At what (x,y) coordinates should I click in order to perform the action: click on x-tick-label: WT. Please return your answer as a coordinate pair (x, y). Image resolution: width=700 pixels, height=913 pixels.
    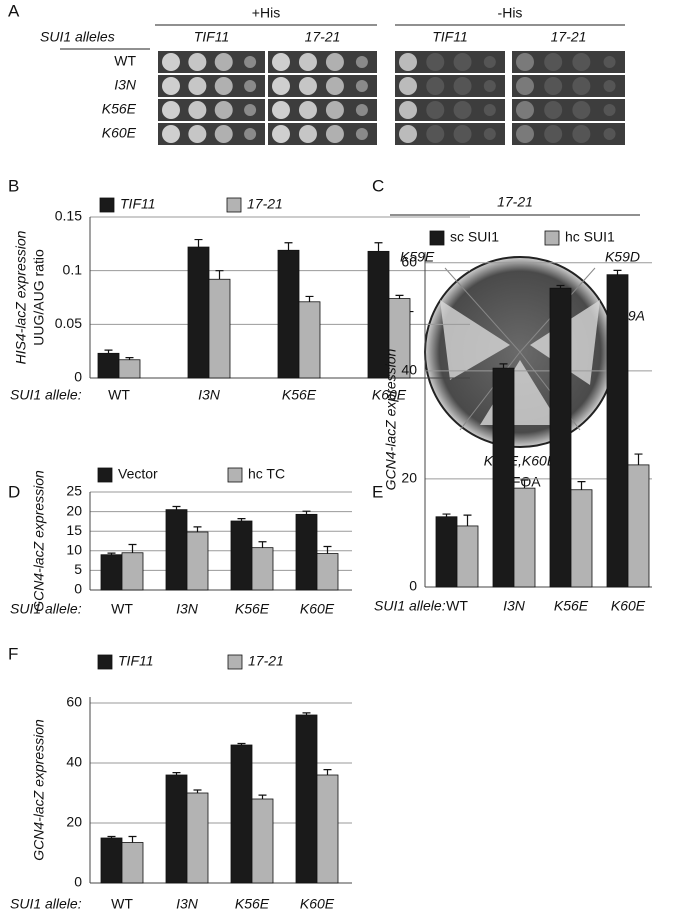
    Looking at the image, I should click on (122, 609).